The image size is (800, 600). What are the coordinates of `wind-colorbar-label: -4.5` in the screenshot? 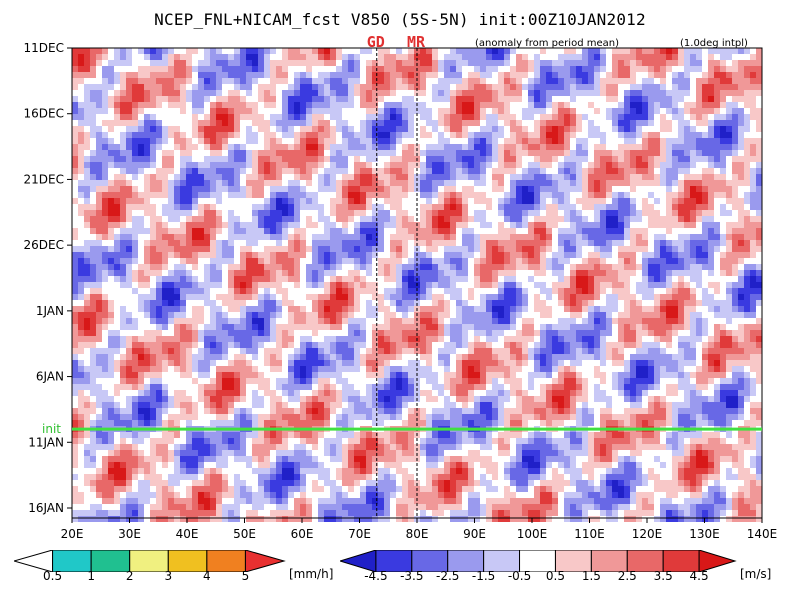 It's located at (376, 576).